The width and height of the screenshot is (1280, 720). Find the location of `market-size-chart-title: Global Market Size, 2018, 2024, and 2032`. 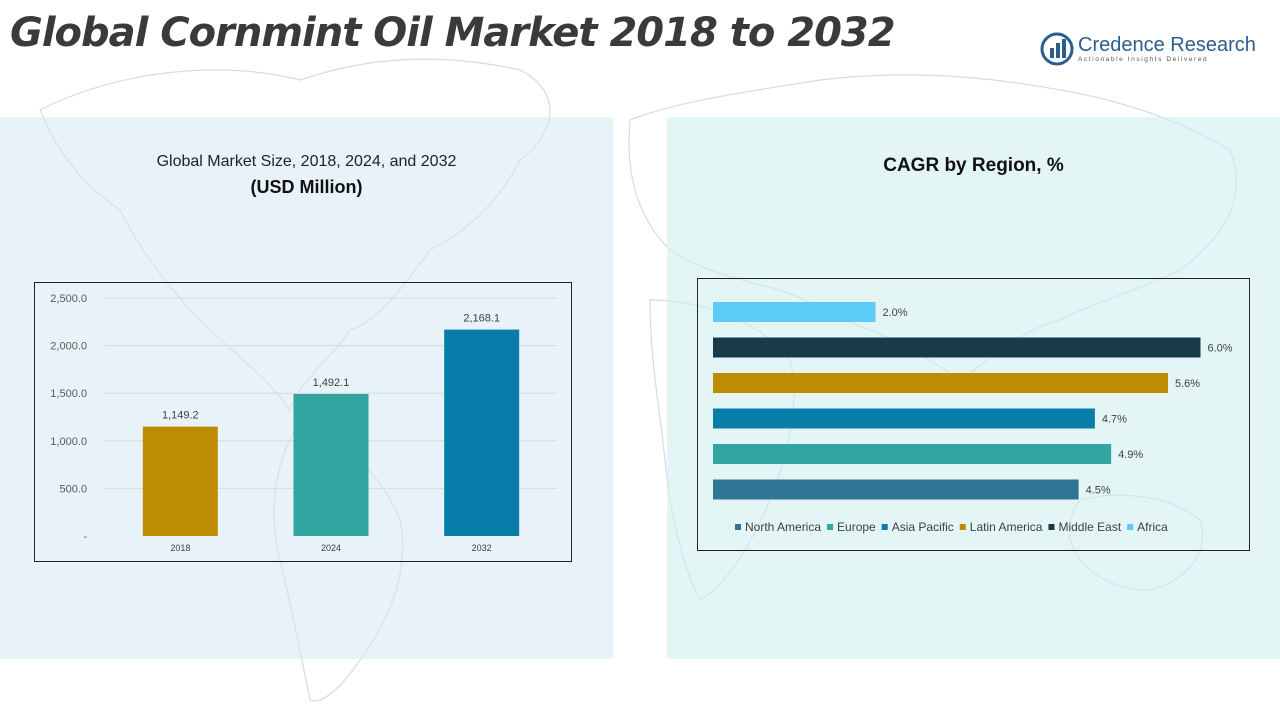

market-size-chart-title: Global Market Size, 2018, 2024, and 2032 is located at coordinates (306, 161).